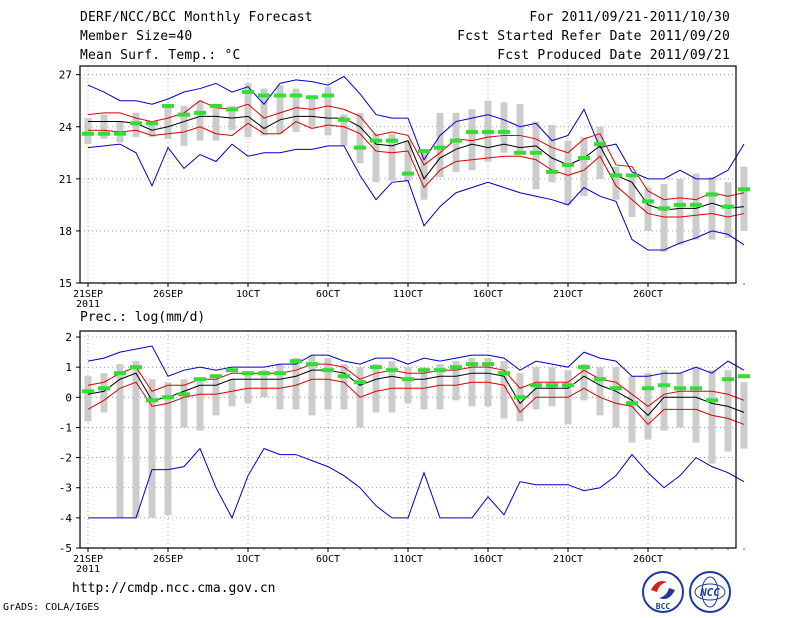 This screenshot has height=618, width=800. What do you see at coordinates (143, 317) in the screenshot?
I see `precip-label: Prec.: log(mm/d)` at bounding box center [143, 317].